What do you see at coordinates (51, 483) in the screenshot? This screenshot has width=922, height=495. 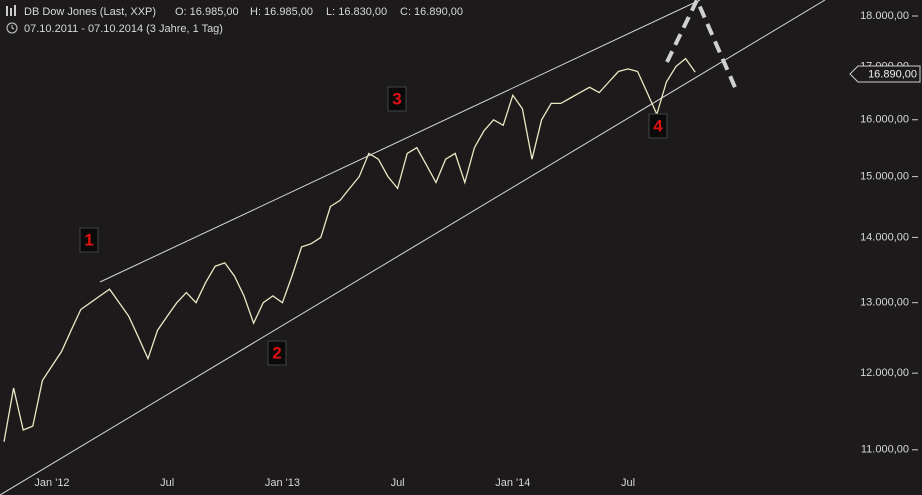 I see `x-tick-label: Jan '12` at bounding box center [51, 483].